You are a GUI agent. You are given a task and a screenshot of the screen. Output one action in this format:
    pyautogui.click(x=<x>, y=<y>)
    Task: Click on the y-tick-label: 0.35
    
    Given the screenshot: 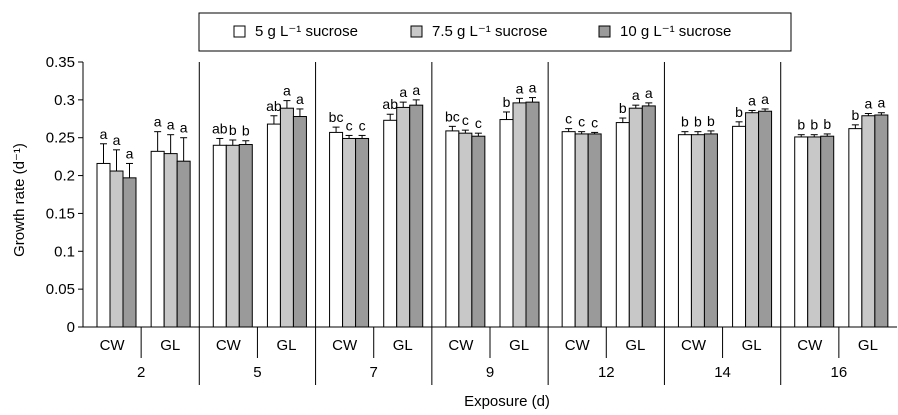 What is the action you would take?
    pyautogui.click(x=60, y=62)
    